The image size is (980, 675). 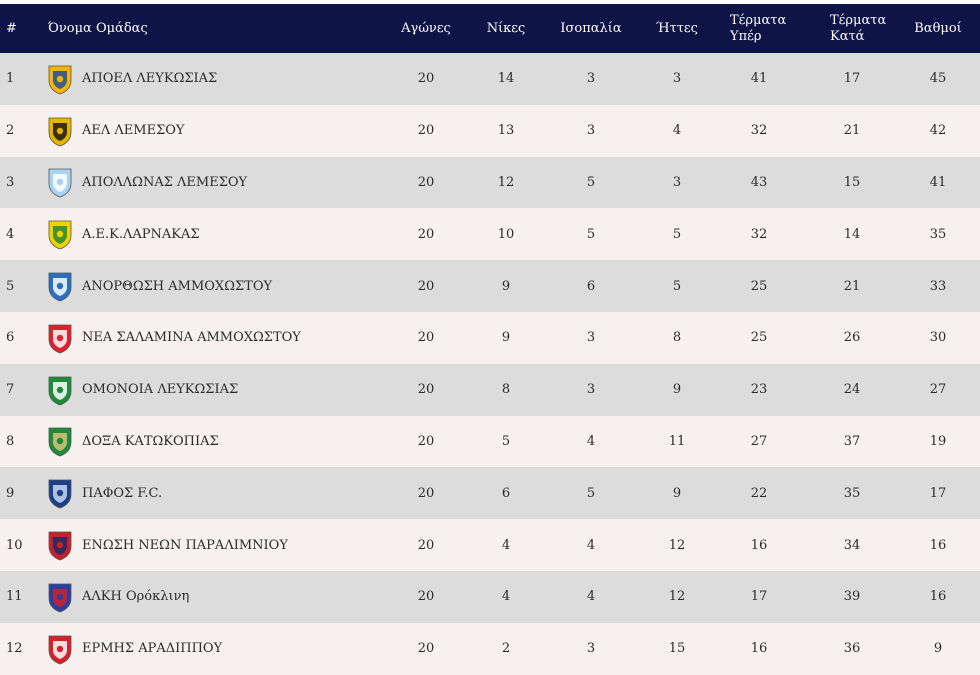 I want to click on team-wrapper: ΑΕΛ ΛΕΜΕΣΟΥ, so click(x=212, y=131).